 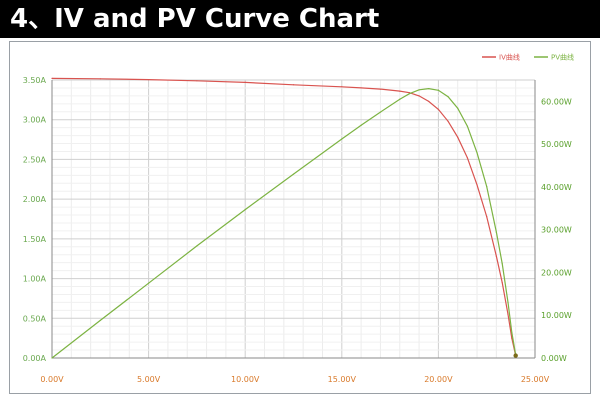 I want to click on x-tick-label: 0.00V, so click(x=52, y=379).